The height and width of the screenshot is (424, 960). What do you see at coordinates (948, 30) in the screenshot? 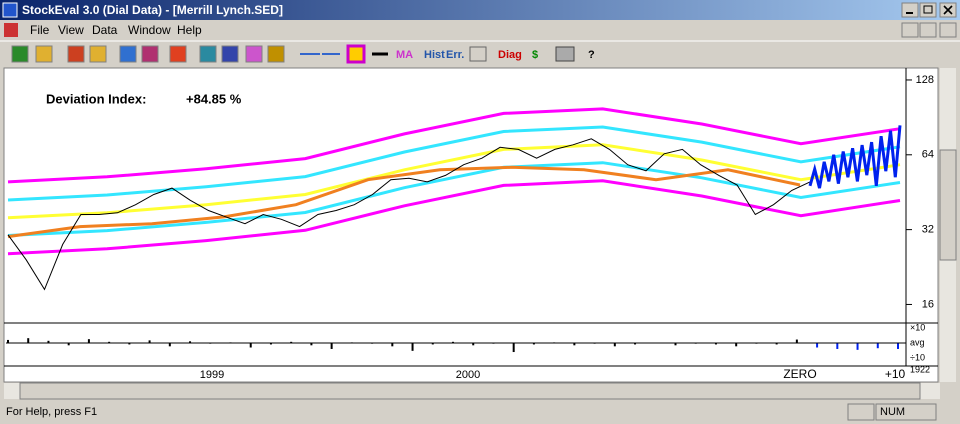
I see `doc-close` at bounding box center [948, 30].